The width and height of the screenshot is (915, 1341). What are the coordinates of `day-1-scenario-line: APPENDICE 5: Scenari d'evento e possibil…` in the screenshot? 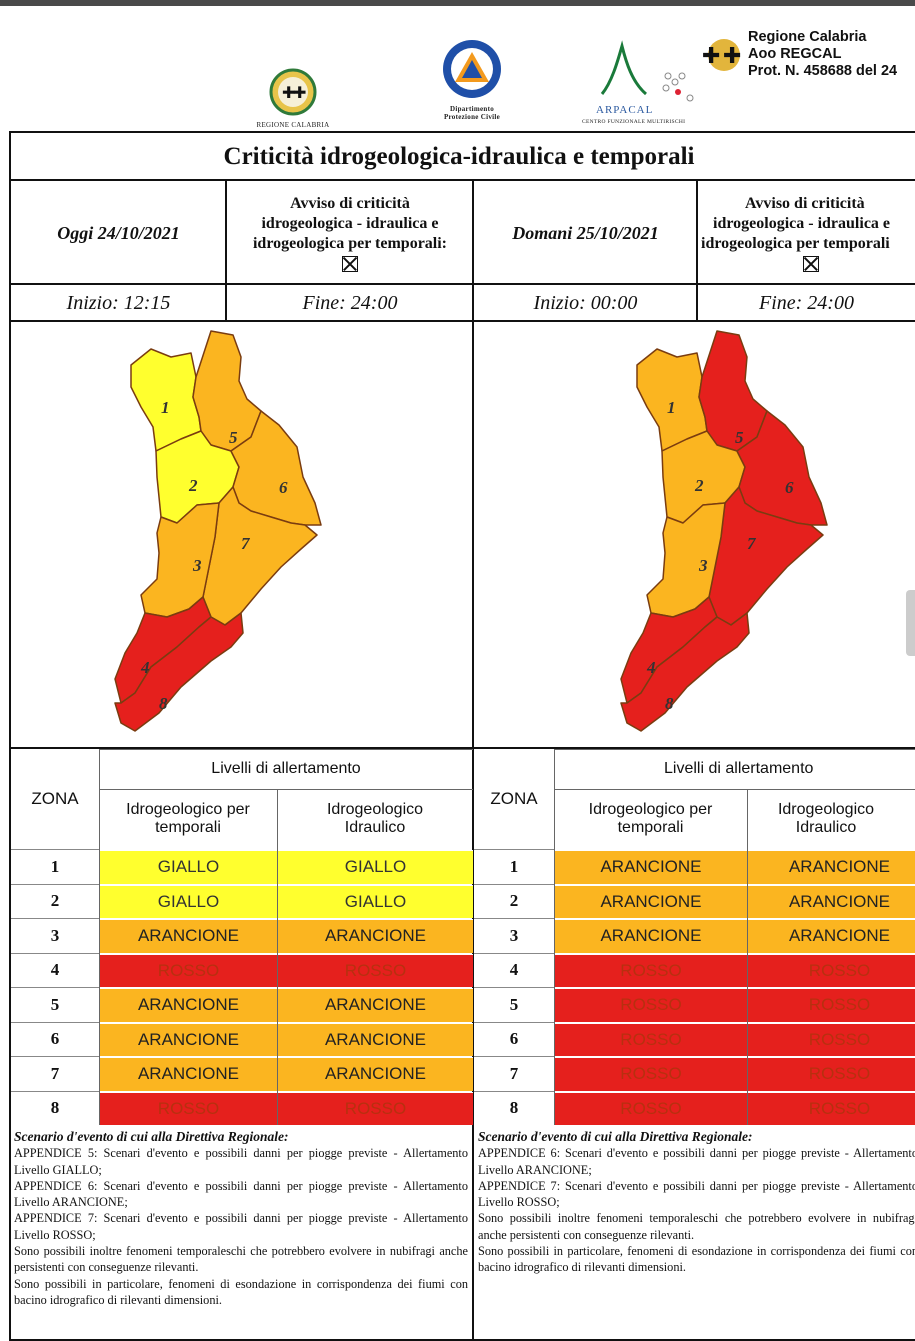 It's located at (241, 1161).